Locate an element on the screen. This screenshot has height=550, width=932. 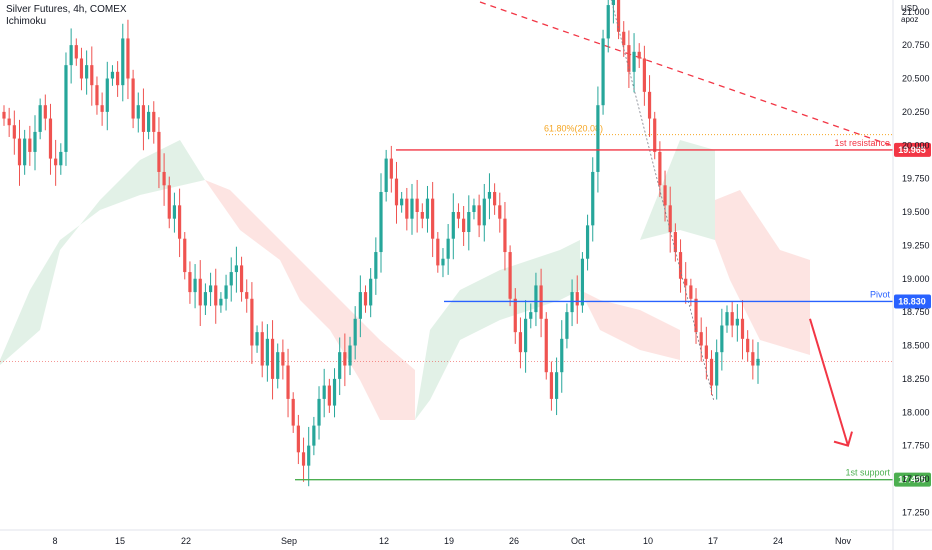
time-axis: 8 15 22 Sep 12 19 26 Oct 10 17 24 Nov is located at coordinates (451, 541).